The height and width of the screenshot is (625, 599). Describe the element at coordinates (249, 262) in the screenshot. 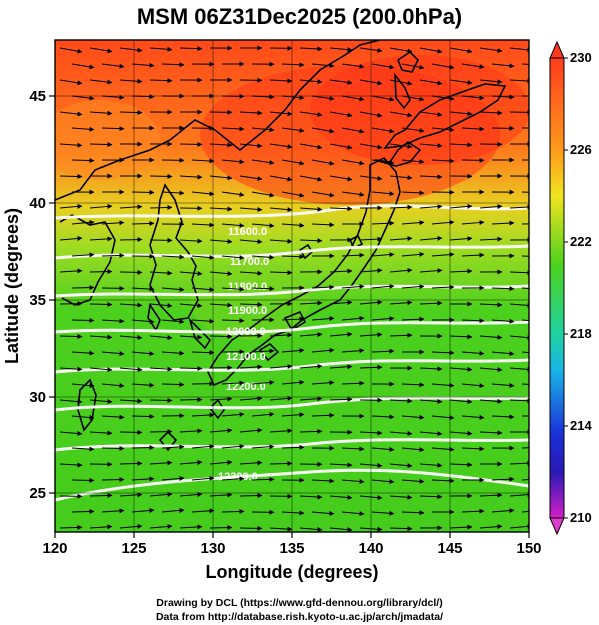

I see `contour-label: 11700.0` at that location.